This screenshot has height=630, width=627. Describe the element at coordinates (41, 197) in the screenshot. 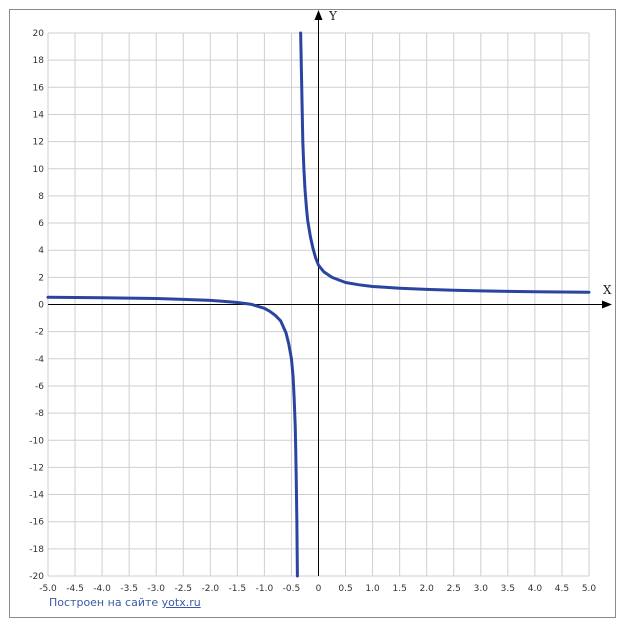

I see `y-tick-label: 8` at that location.